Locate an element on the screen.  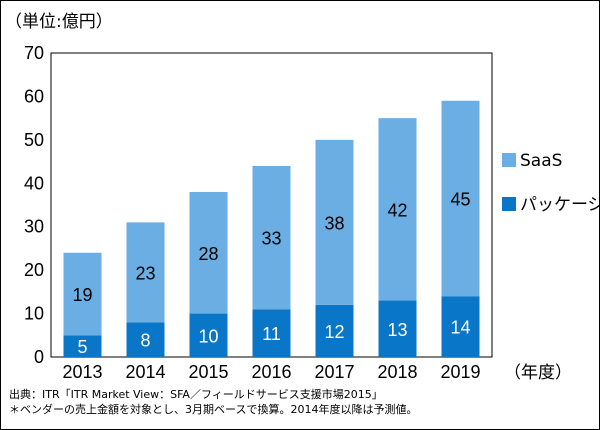
data-label: 38 is located at coordinates (334, 223).